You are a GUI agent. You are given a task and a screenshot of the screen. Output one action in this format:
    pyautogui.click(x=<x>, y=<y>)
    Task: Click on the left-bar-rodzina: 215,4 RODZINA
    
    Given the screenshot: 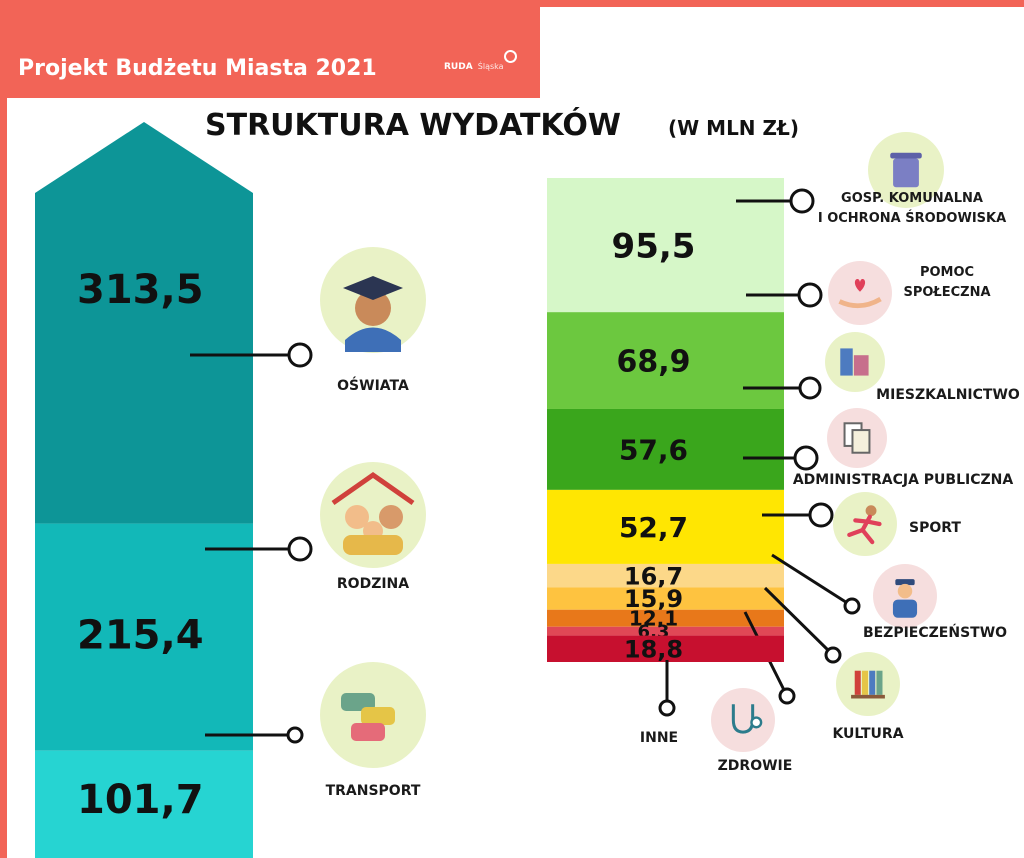 What is the action you would take?
    pyautogui.click(x=230, y=606)
    